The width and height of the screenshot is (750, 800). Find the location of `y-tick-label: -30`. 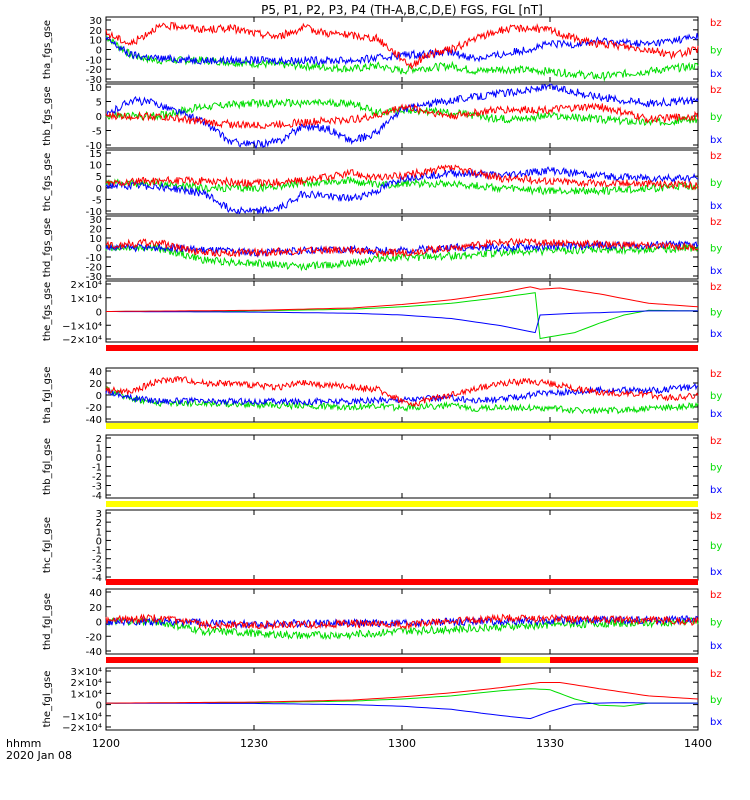

y-tick-label: -30 is located at coordinates (94, 80).